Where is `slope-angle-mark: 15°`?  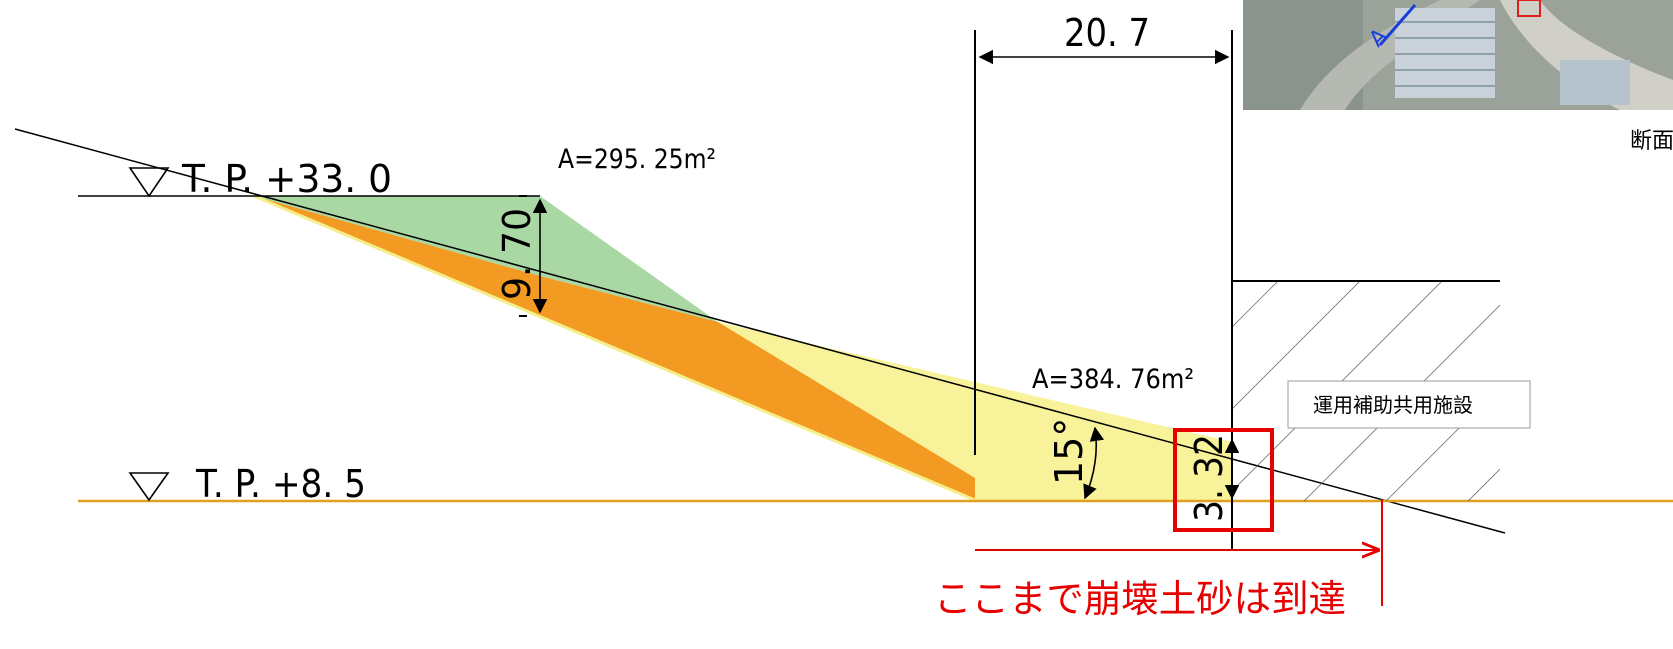
slope-angle-mark: 15° is located at coordinates (1076, 459).